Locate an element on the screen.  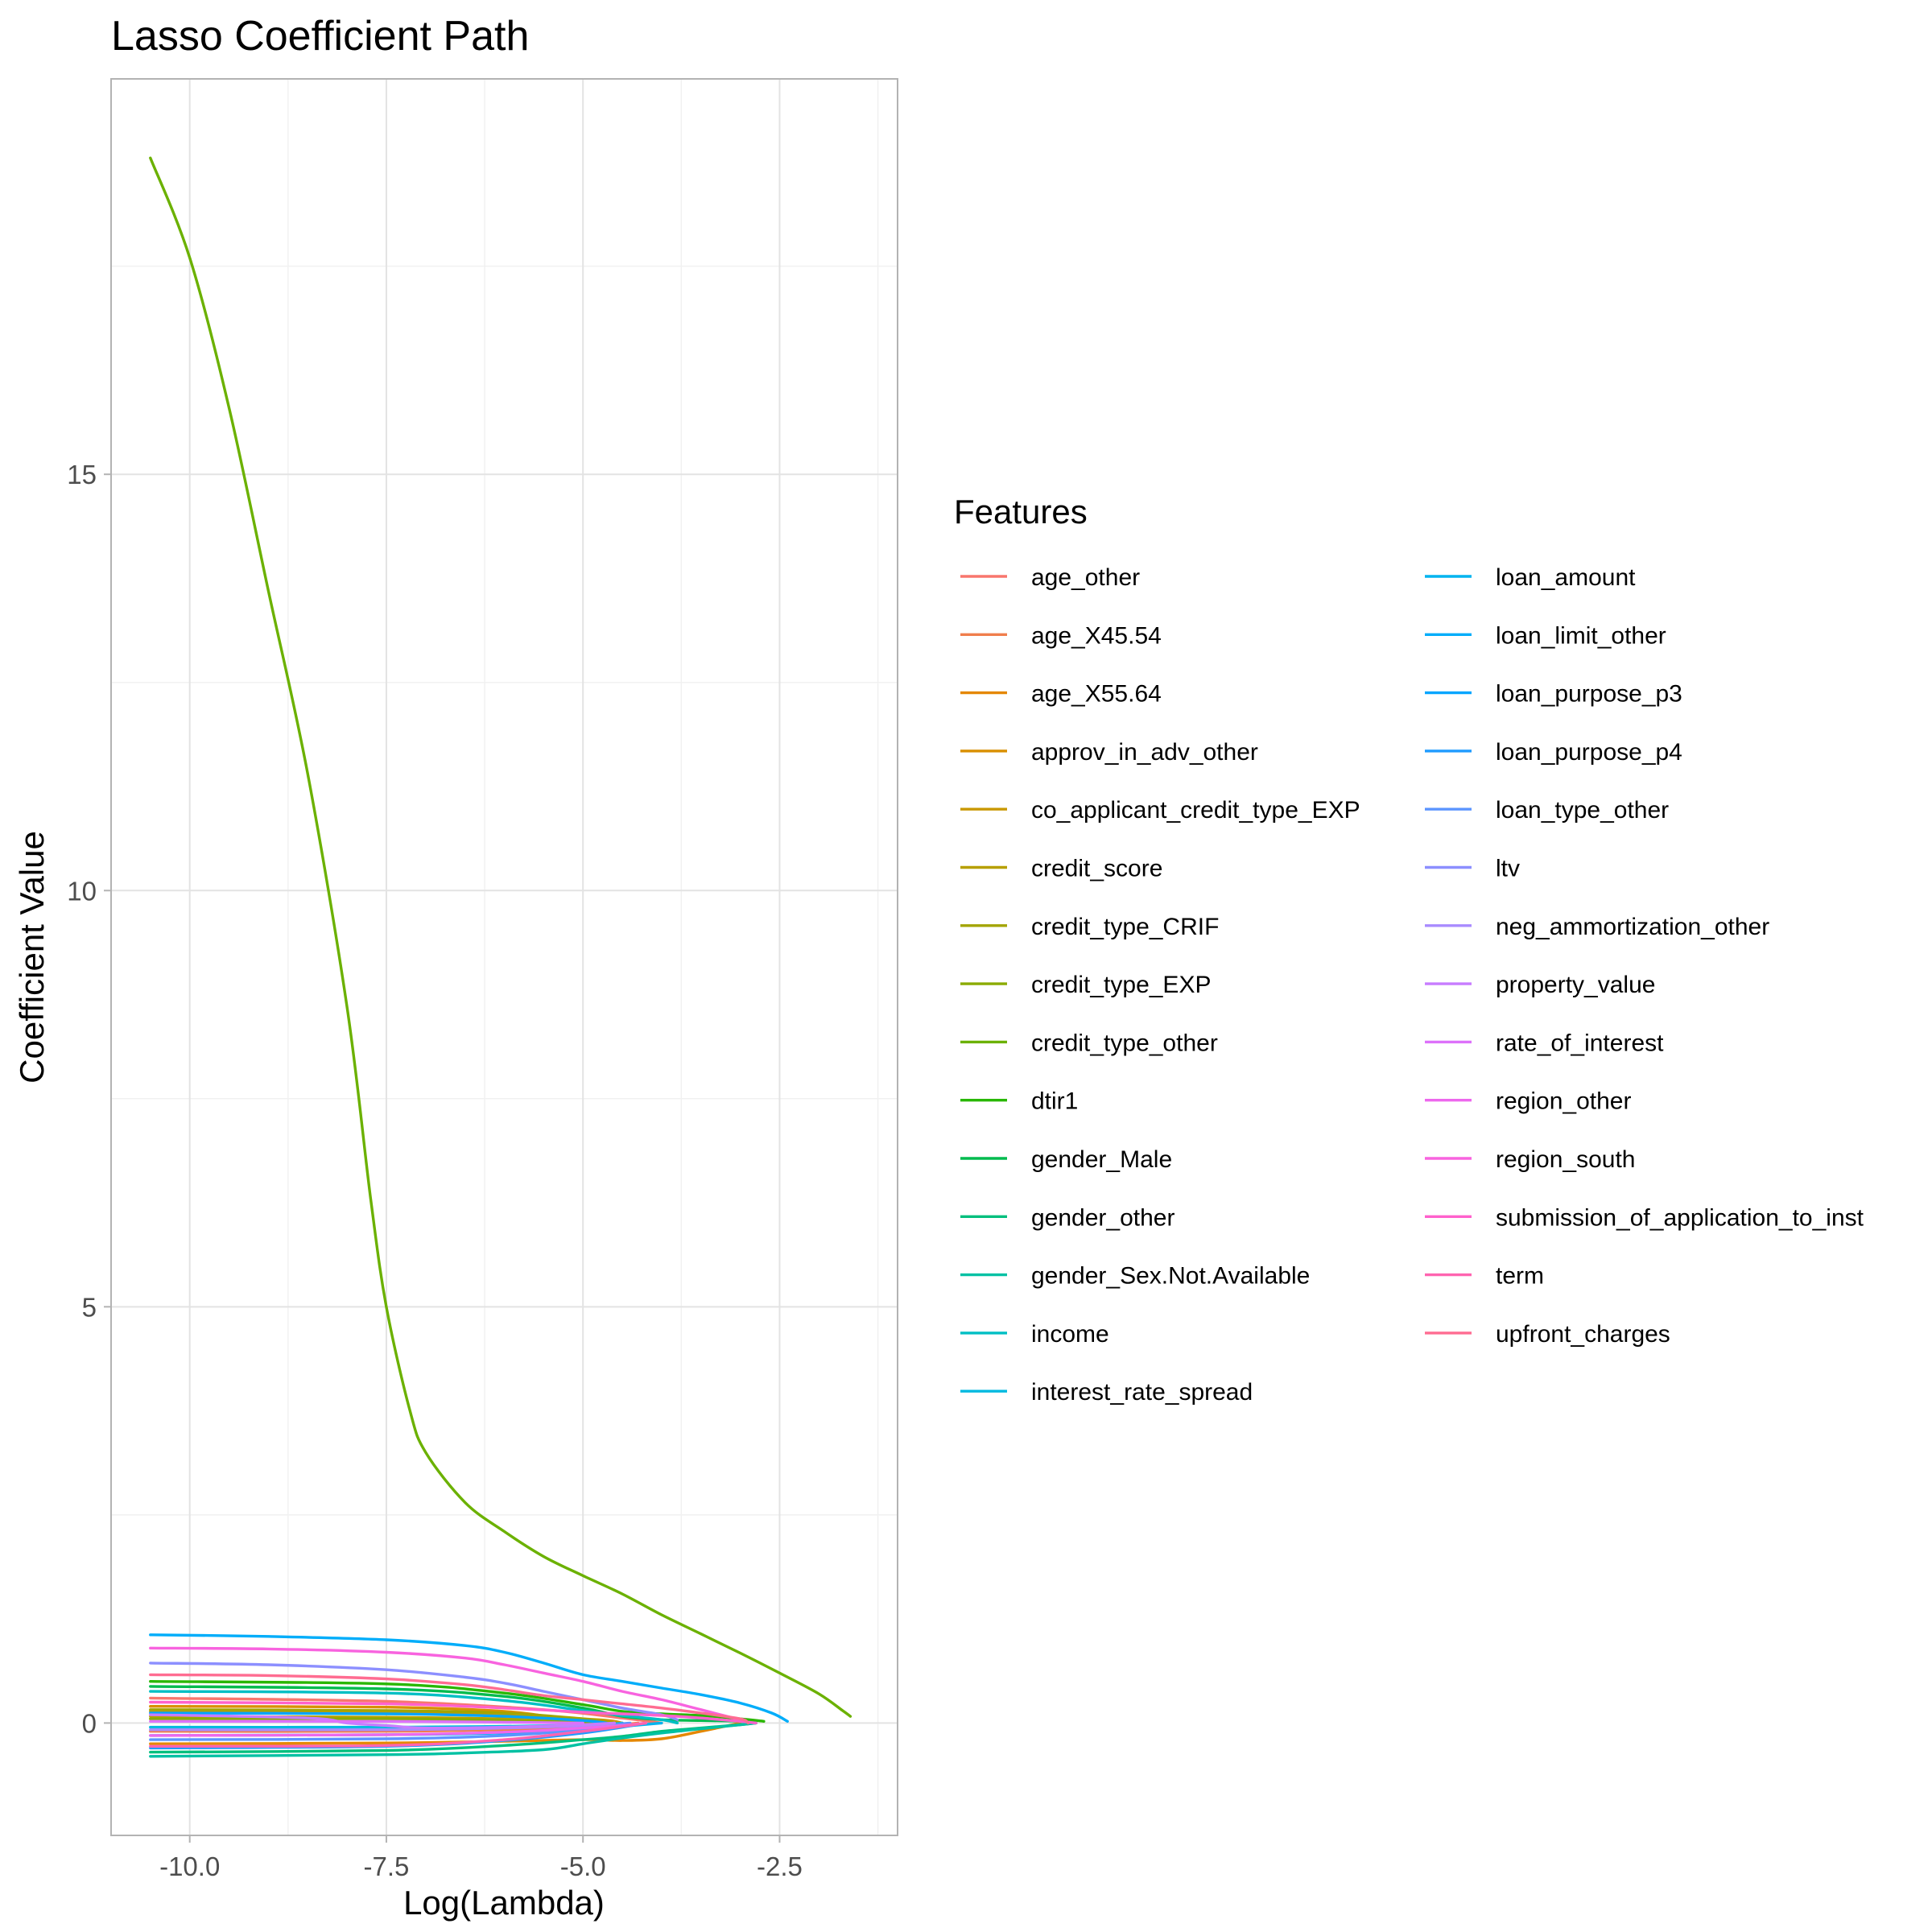
legend-label-co_applicant_credit_type_EXP: co_applicant_credit_type_EXP is located at coordinates (1195, 810).